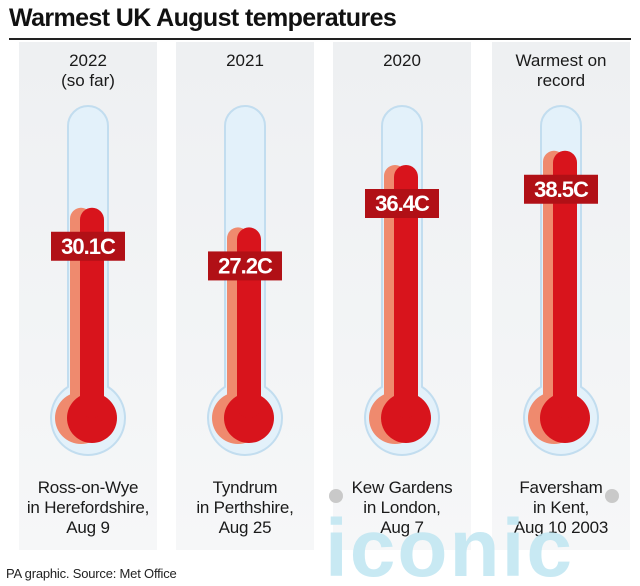 This screenshot has height=586, width=640. I want to click on thermometer: 38.5C, so click(561, 280).